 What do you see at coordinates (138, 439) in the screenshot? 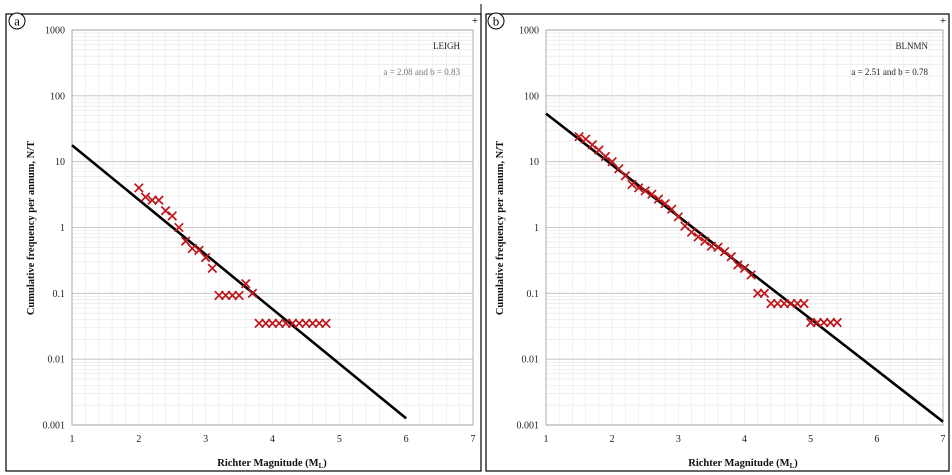
I see `panel-a-x-tick-label: 2` at bounding box center [138, 439].